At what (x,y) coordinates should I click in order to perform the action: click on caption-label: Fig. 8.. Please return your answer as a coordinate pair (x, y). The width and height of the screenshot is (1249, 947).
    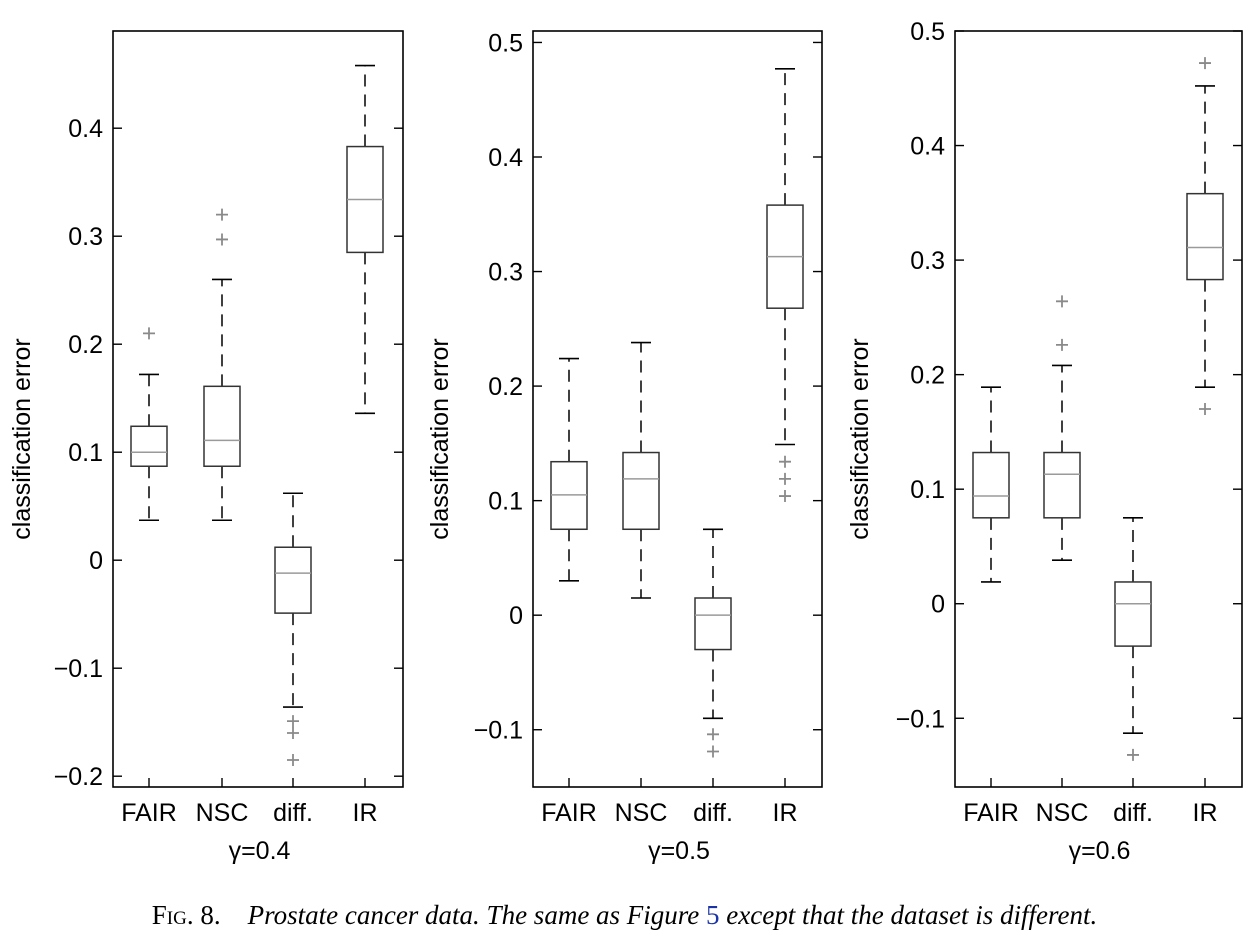
    Looking at the image, I should click on (186, 915).